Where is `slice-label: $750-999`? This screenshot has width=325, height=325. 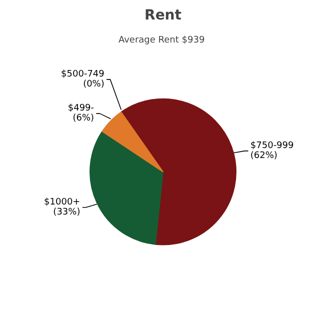
slice-label: $750-999 is located at coordinates (272, 145).